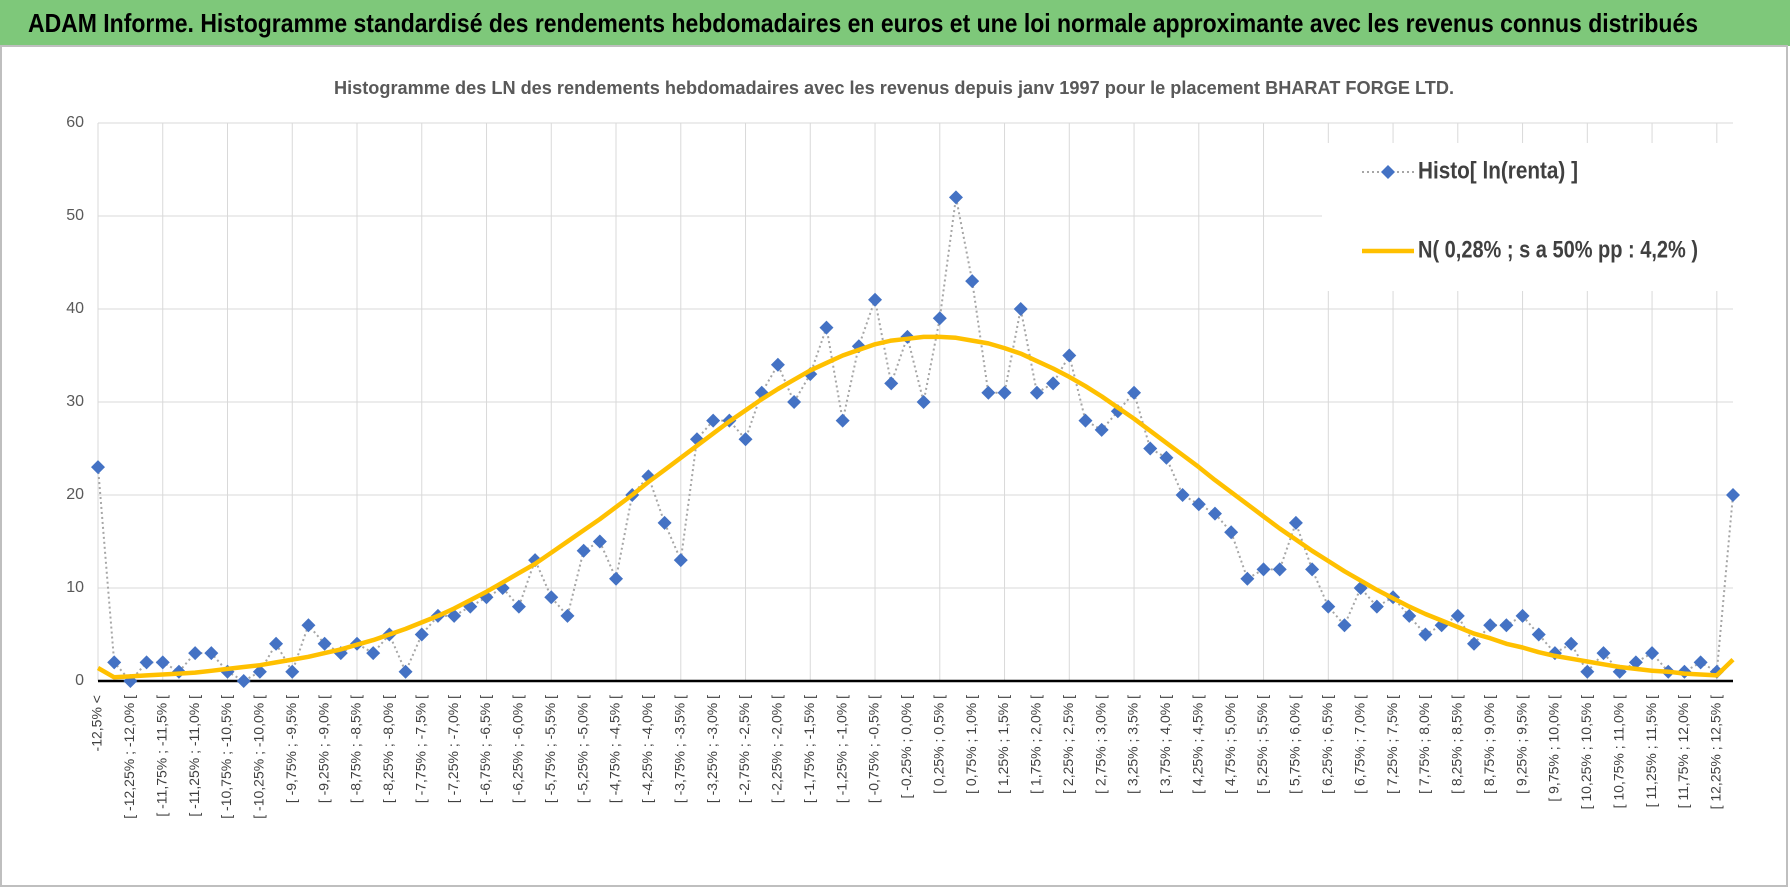 The width and height of the screenshot is (1790, 888). I want to click on y-tick-label: 0, so click(79, 680).